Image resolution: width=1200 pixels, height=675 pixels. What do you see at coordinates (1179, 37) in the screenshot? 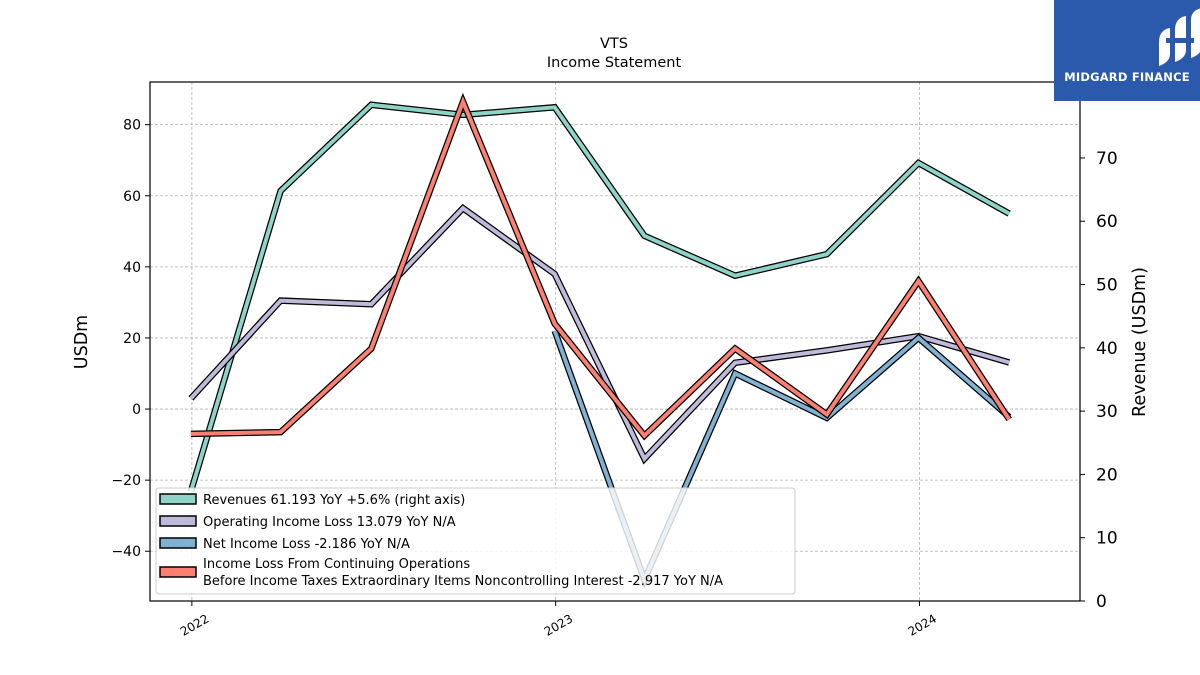
I see `logo-mark-icon` at bounding box center [1179, 37].